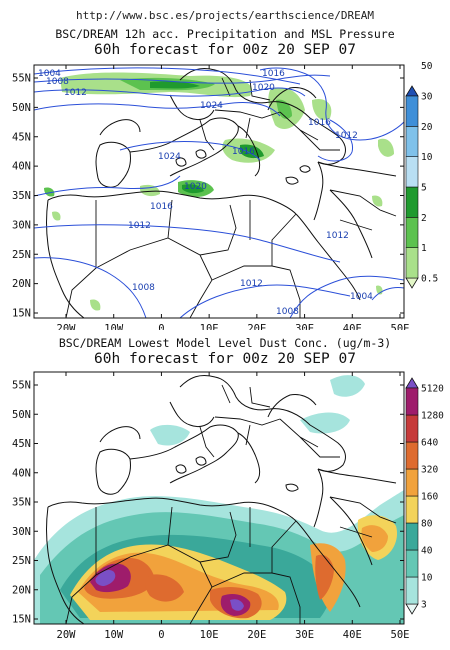 This screenshot has height=650, width=450. I want to click on dust-colorbar-label: 320, so click(429, 470).